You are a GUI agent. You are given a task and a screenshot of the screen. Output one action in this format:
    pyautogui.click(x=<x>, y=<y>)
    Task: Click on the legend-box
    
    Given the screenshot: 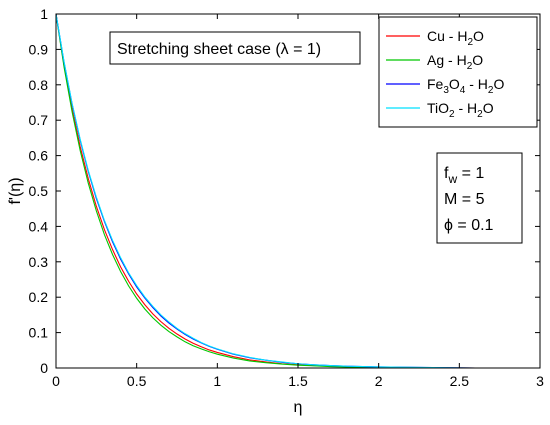 What is the action you would take?
    pyautogui.click(x=458, y=72)
    